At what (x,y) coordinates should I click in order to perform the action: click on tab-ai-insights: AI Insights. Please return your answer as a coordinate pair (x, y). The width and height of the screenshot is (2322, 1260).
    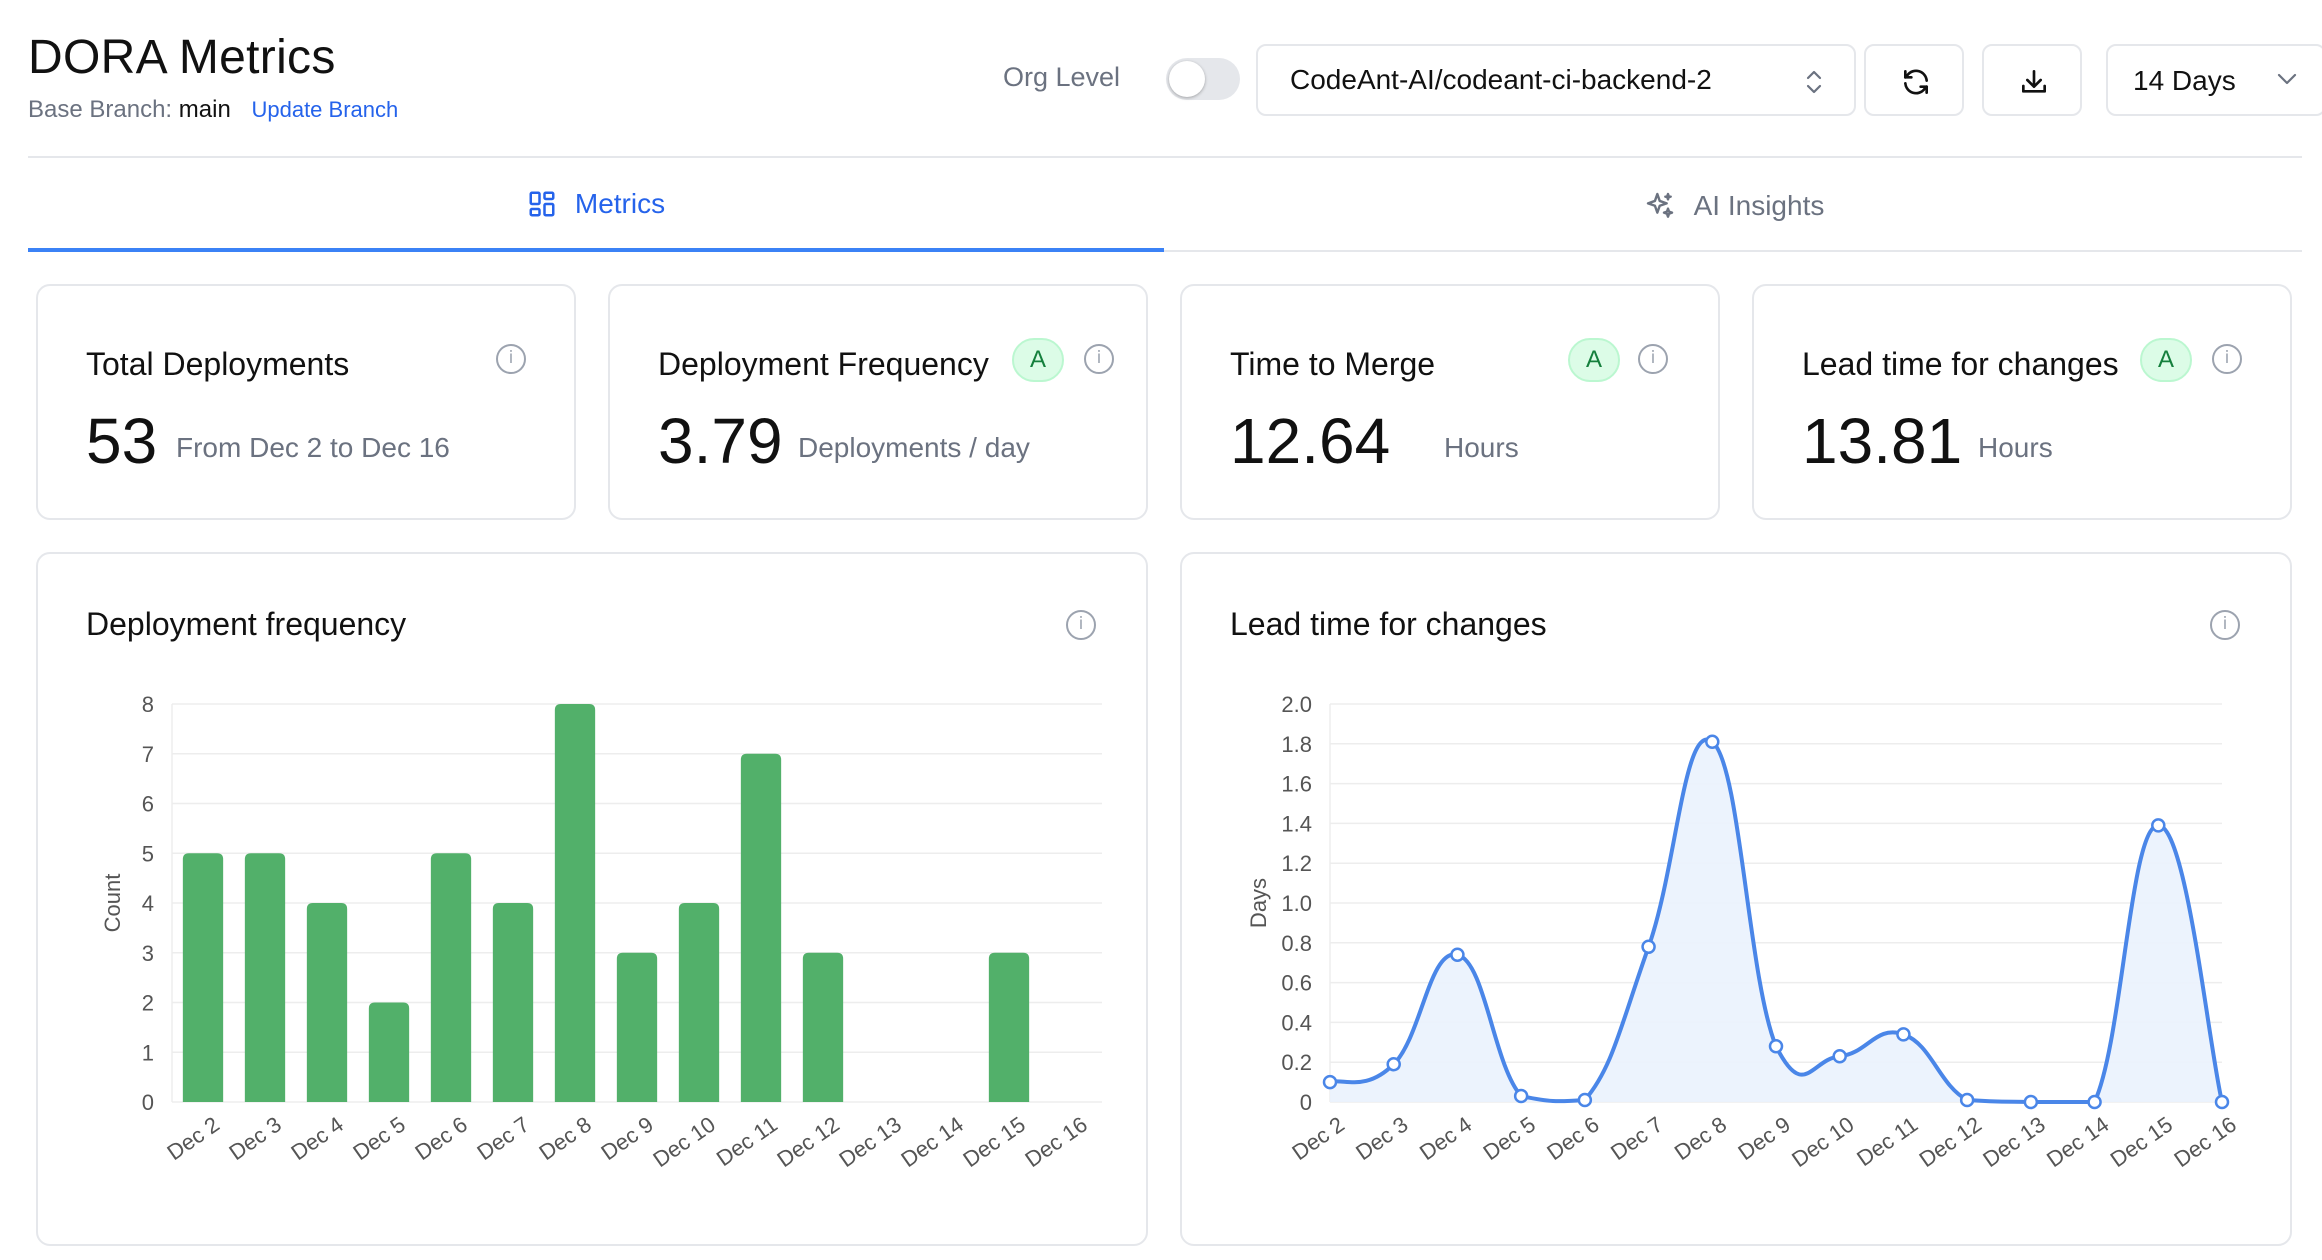
    Looking at the image, I should click on (1734, 206).